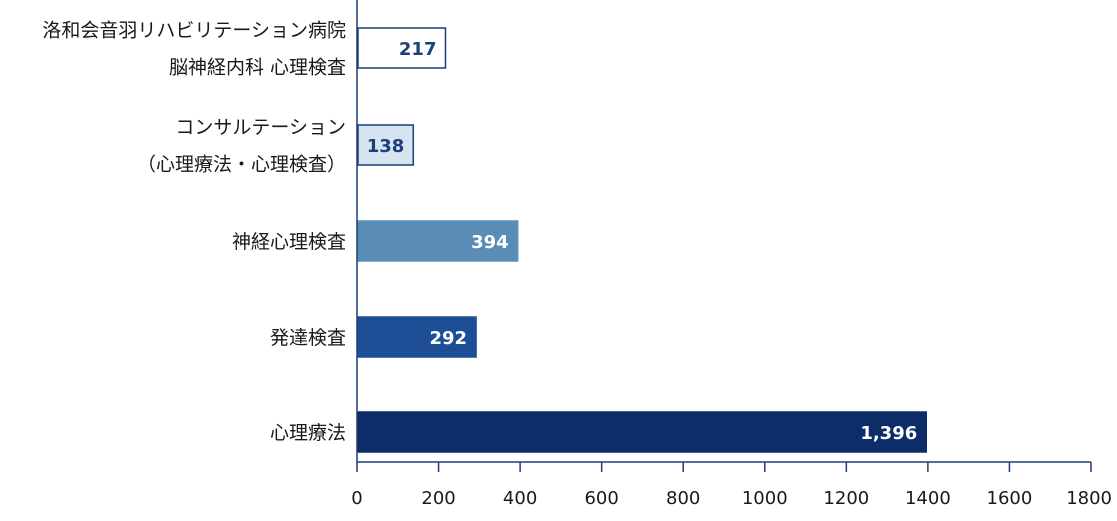 This screenshot has height=521, width=1117. What do you see at coordinates (601, 498) in the screenshot?
I see `x-tick-label: 600` at bounding box center [601, 498].